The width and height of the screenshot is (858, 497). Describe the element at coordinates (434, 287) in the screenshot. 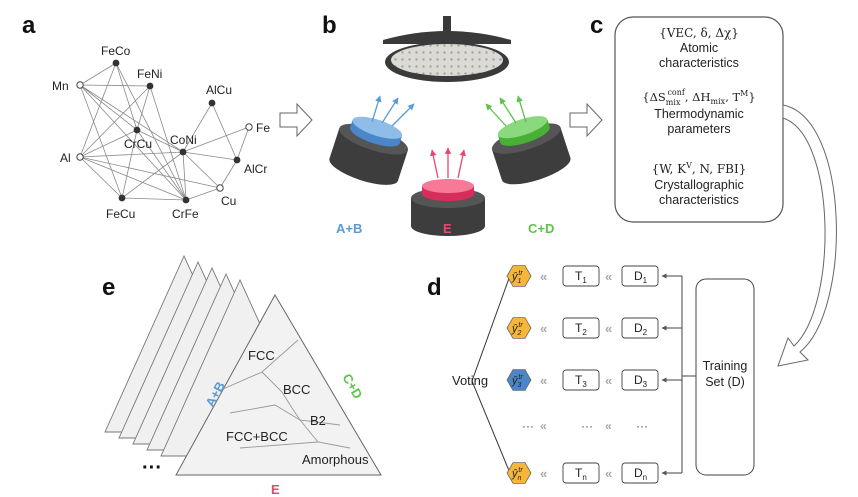

I see `panel-letter-d: d` at that location.